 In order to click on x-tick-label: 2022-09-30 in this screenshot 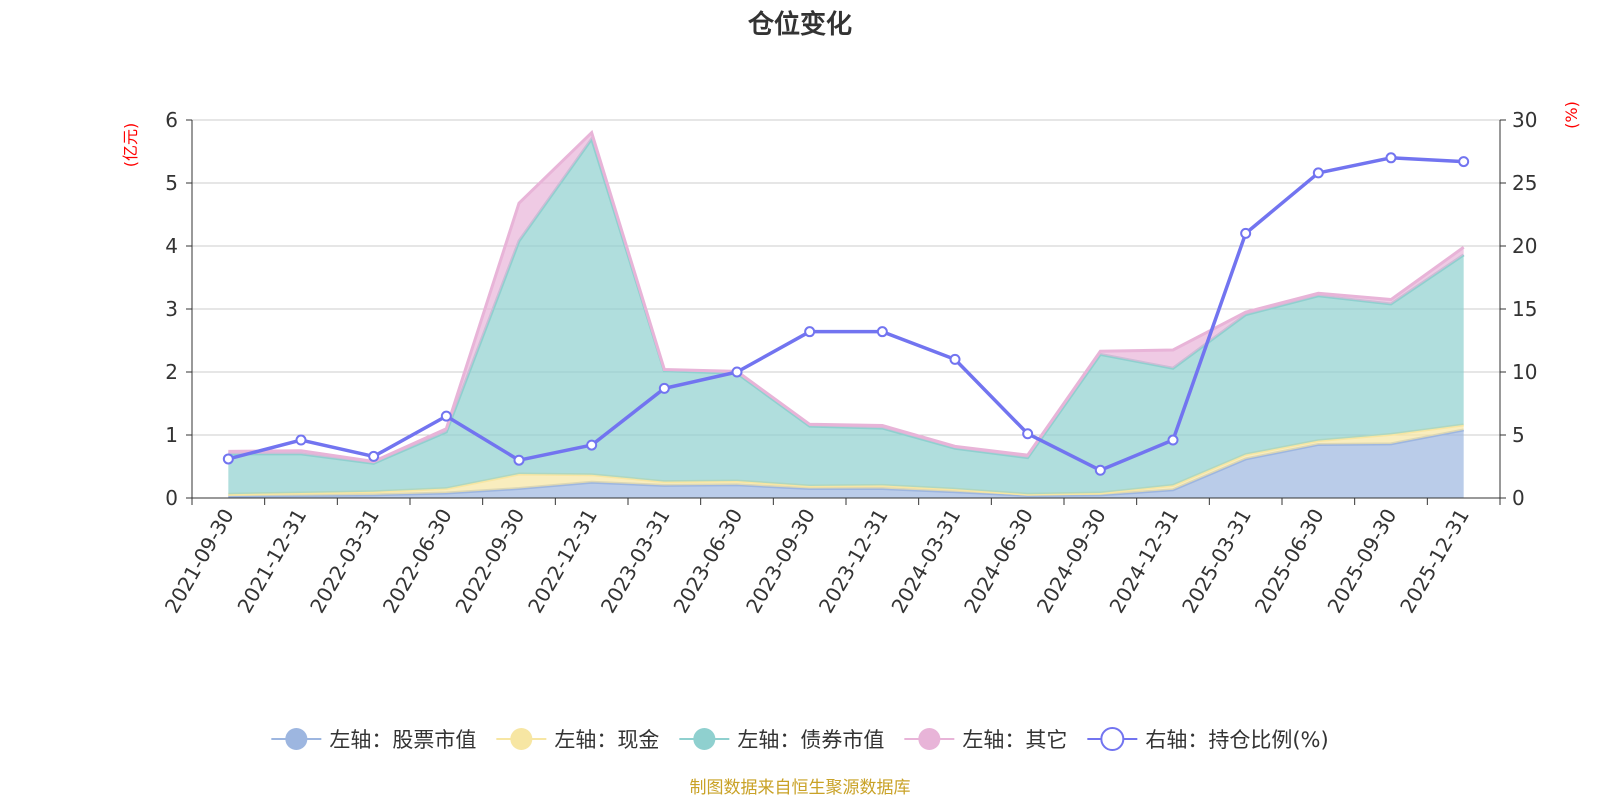, I will do `click(489, 561)`.